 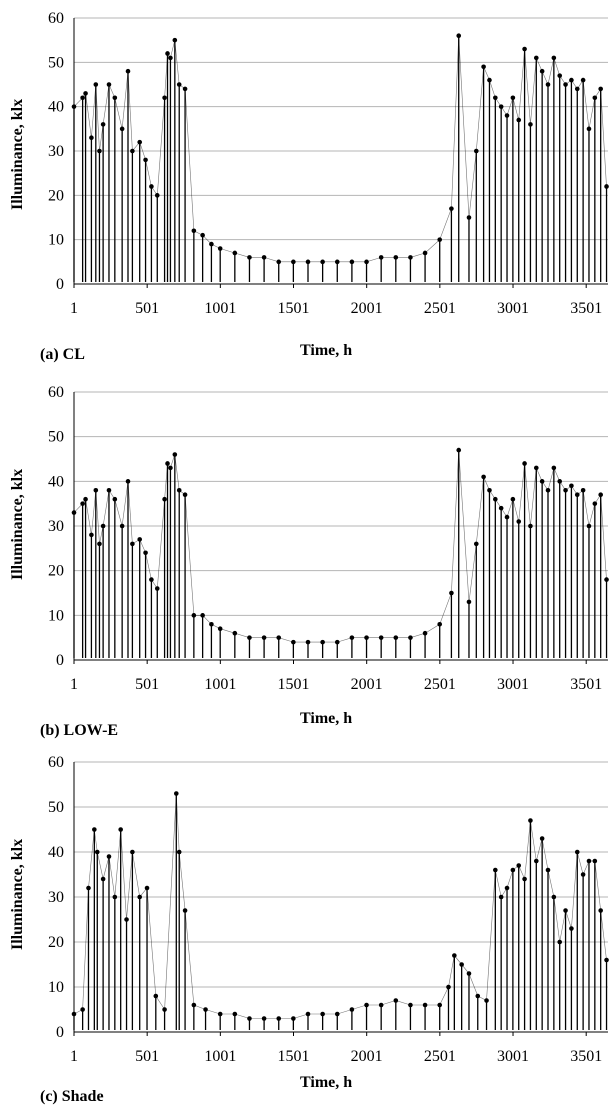 What do you see at coordinates (62, 354) in the screenshot?
I see `panel-label-cl: (a) CL` at bounding box center [62, 354].